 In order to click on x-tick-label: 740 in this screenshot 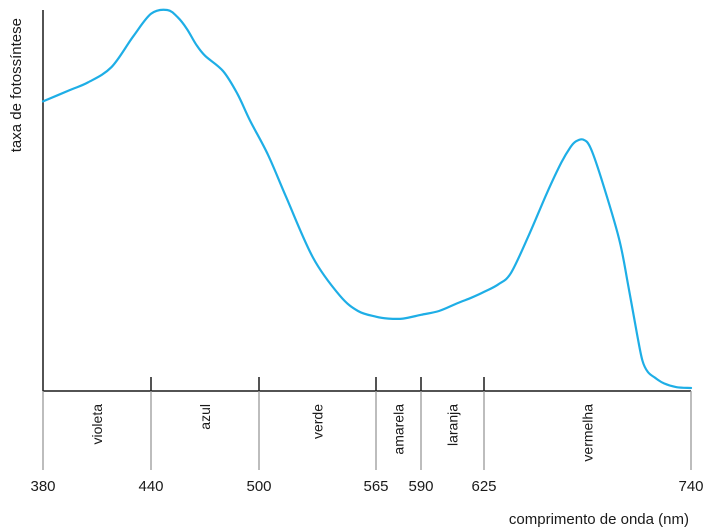, I will do `click(690, 486)`.